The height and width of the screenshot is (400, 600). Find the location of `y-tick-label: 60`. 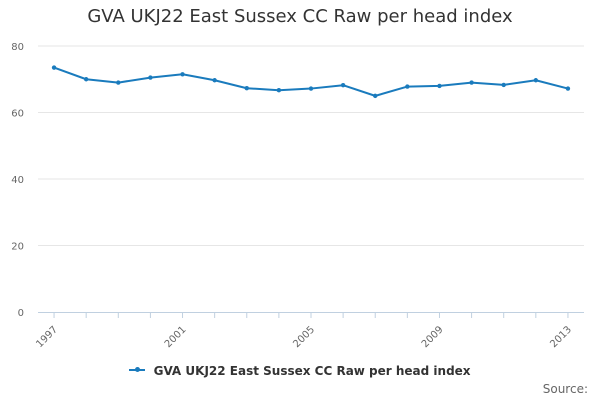

y-tick-label: 60 is located at coordinates (17, 114).